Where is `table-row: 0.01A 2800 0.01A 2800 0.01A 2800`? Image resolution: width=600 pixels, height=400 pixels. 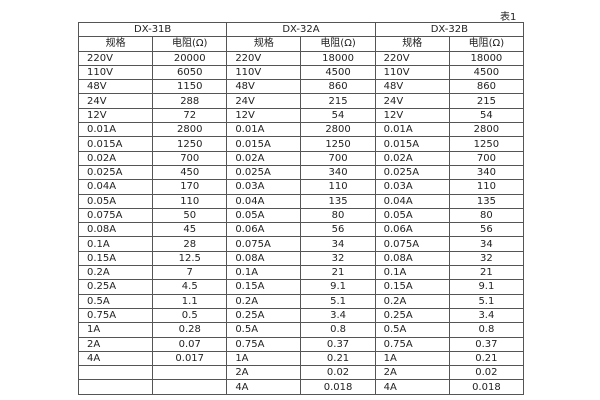
table-row: 0.01A 2800 0.01A 2800 0.01A 2800 is located at coordinates (301, 130).